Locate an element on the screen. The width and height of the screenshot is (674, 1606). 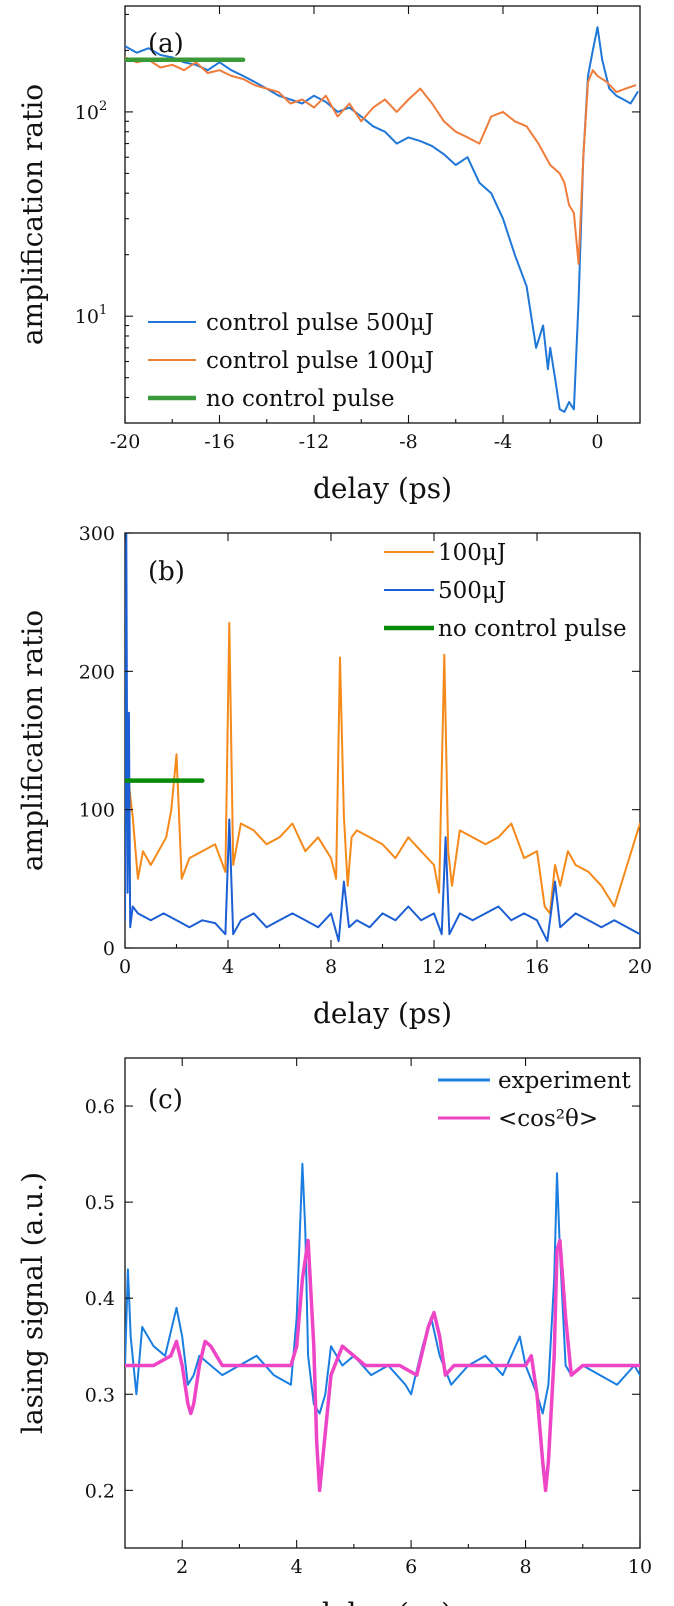
x-tick-label: -8 is located at coordinates (408, 442).